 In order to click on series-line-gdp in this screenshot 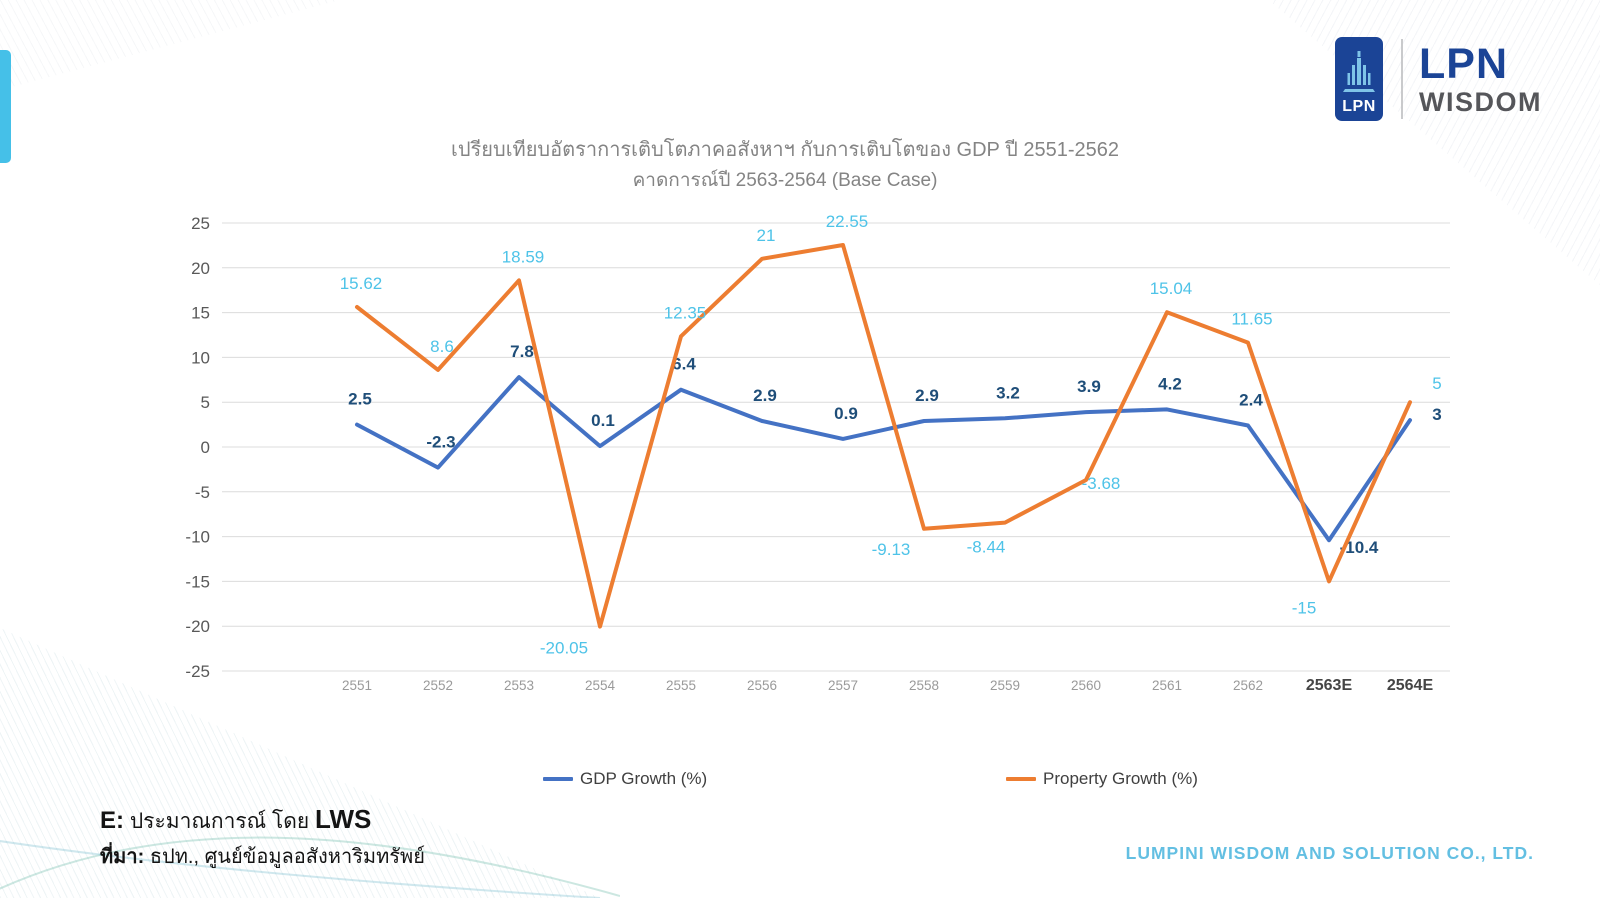, I will do `click(883, 459)`.